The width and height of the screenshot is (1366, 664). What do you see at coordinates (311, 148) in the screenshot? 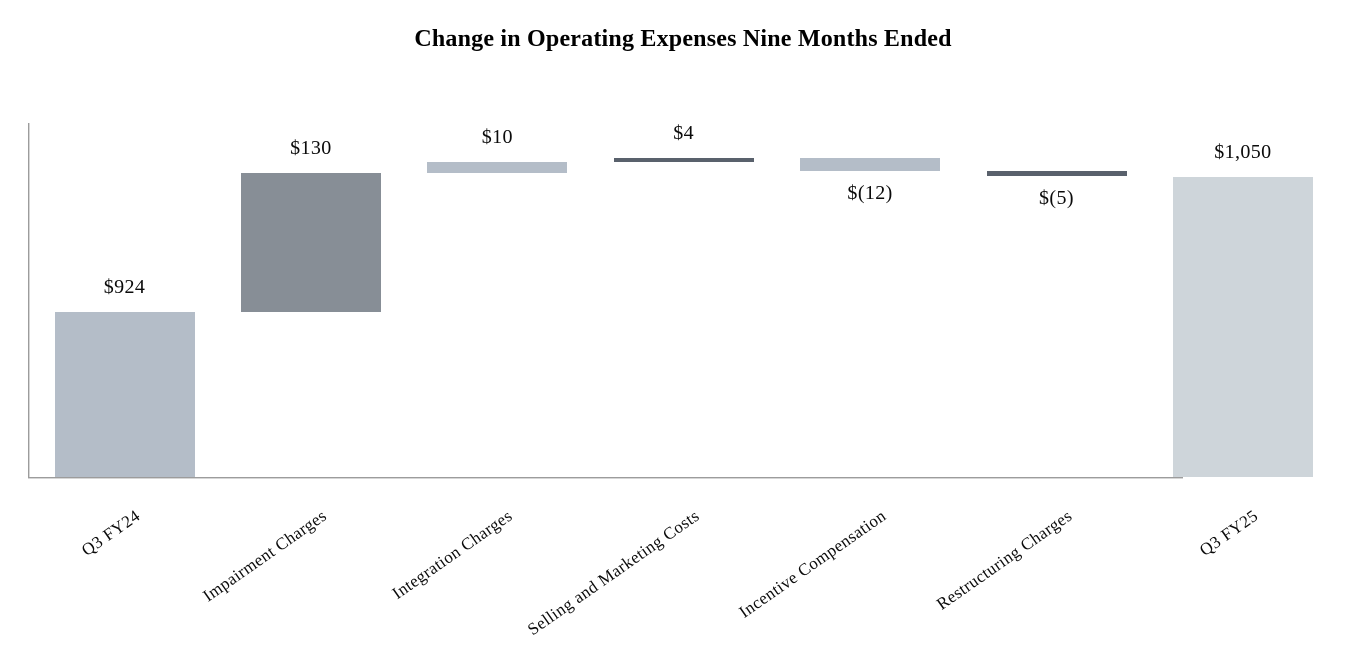
I see `value-label-impairment-charges: $130` at bounding box center [311, 148].